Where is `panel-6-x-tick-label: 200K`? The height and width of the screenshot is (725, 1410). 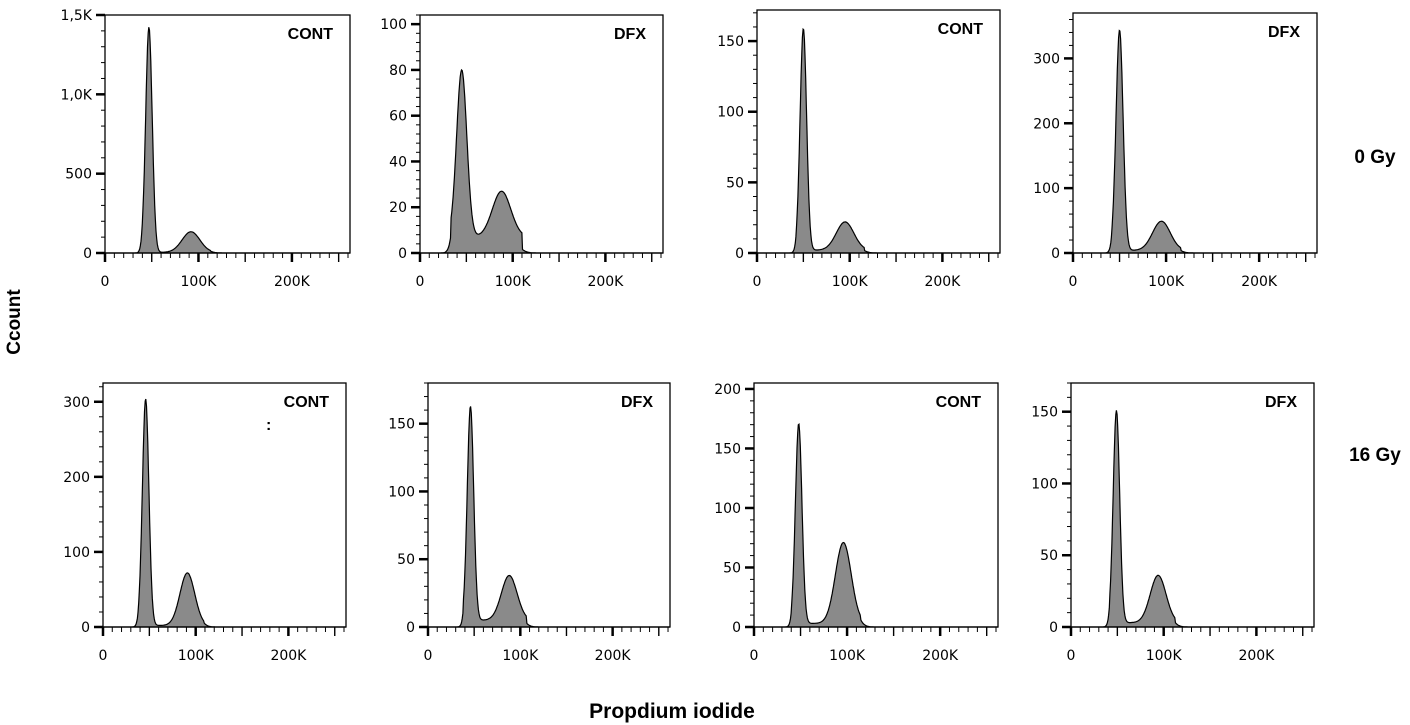
panel-6-x-tick-label: 200K is located at coordinates (613, 656).